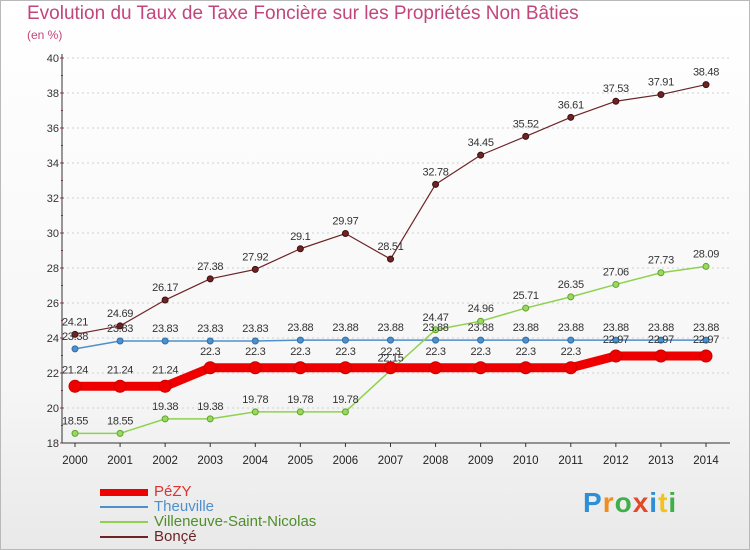 The height and width of the screenshot is (550, 750). Describe the element at coordinates (481, 461) in the screenshot. I see `x-tick-label: 2009` at that location.